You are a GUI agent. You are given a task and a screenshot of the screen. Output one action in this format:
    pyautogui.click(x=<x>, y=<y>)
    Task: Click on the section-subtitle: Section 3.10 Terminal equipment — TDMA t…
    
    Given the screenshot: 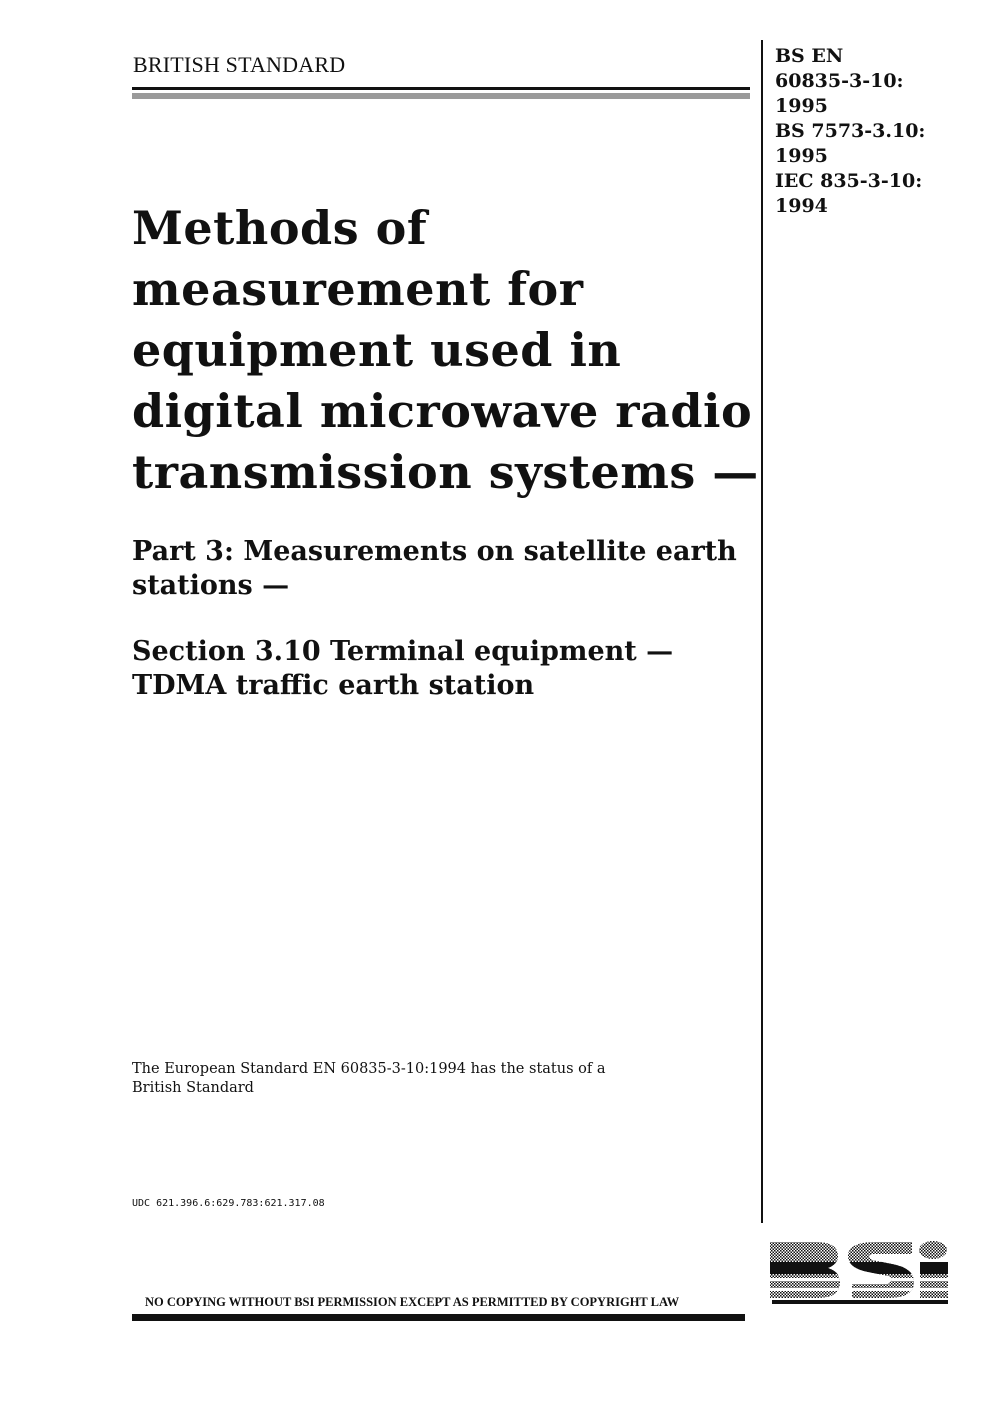 What is the action you would take?
    pyautogui.click(x=452, y=669)
    